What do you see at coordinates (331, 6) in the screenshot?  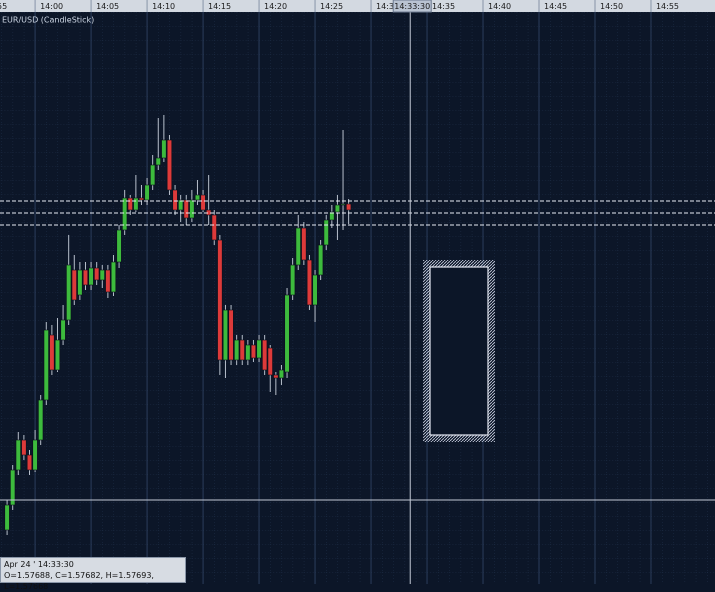 I see `x-tick-label: 14:25` at bounding box center [331, 6].